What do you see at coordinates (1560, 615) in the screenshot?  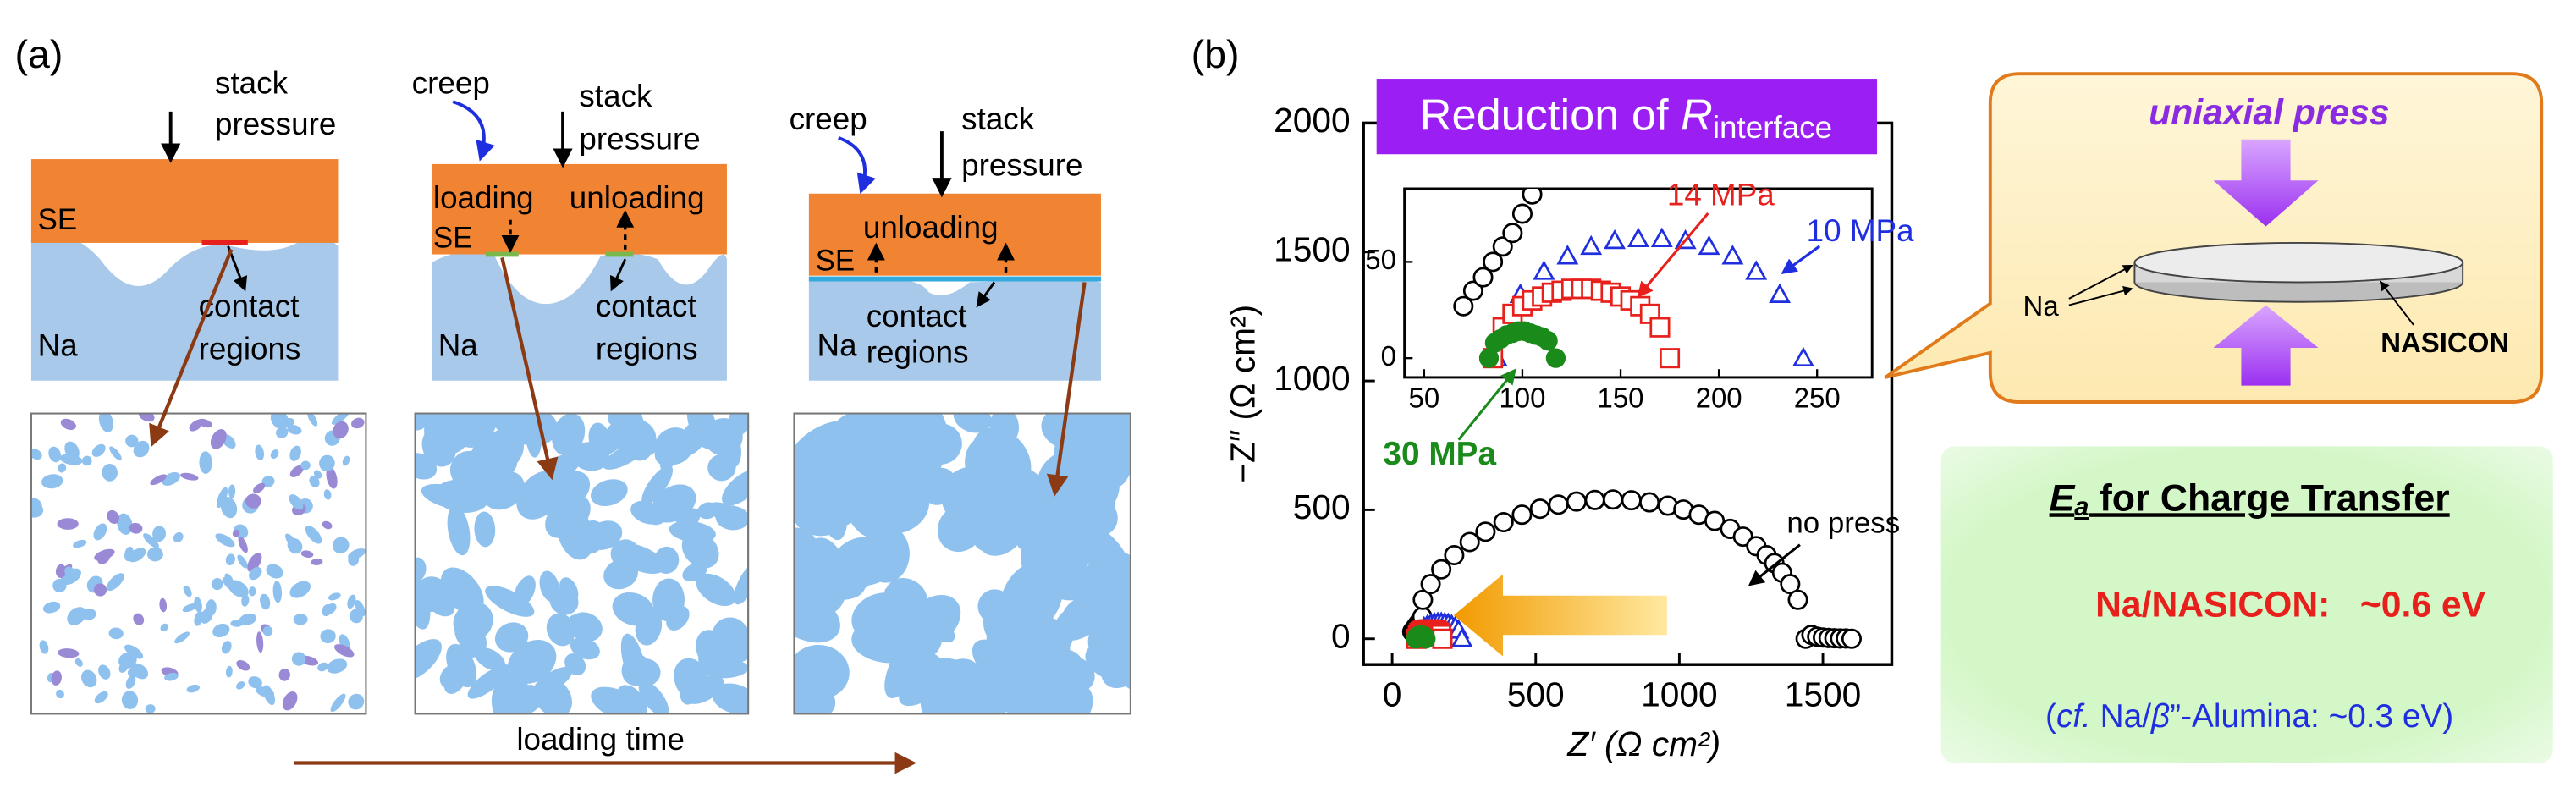 I see `shift-arrow` at bounding box center [1560, 615].